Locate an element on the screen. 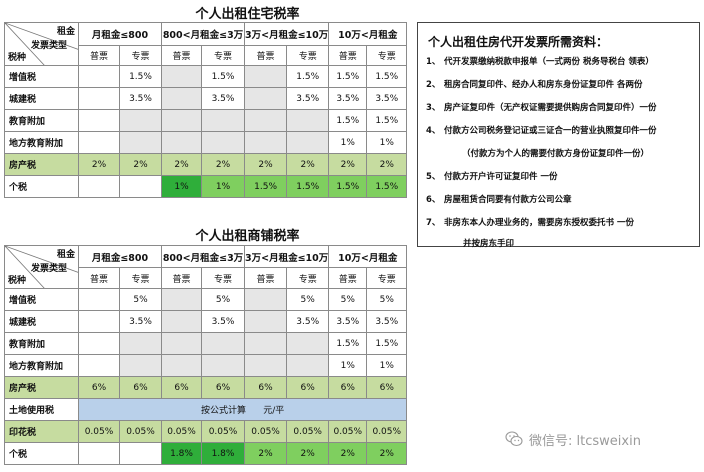 The height and width of the screenshot is (472, 704). tax-type-label: 印花税 is located at coordinates (41, 431).